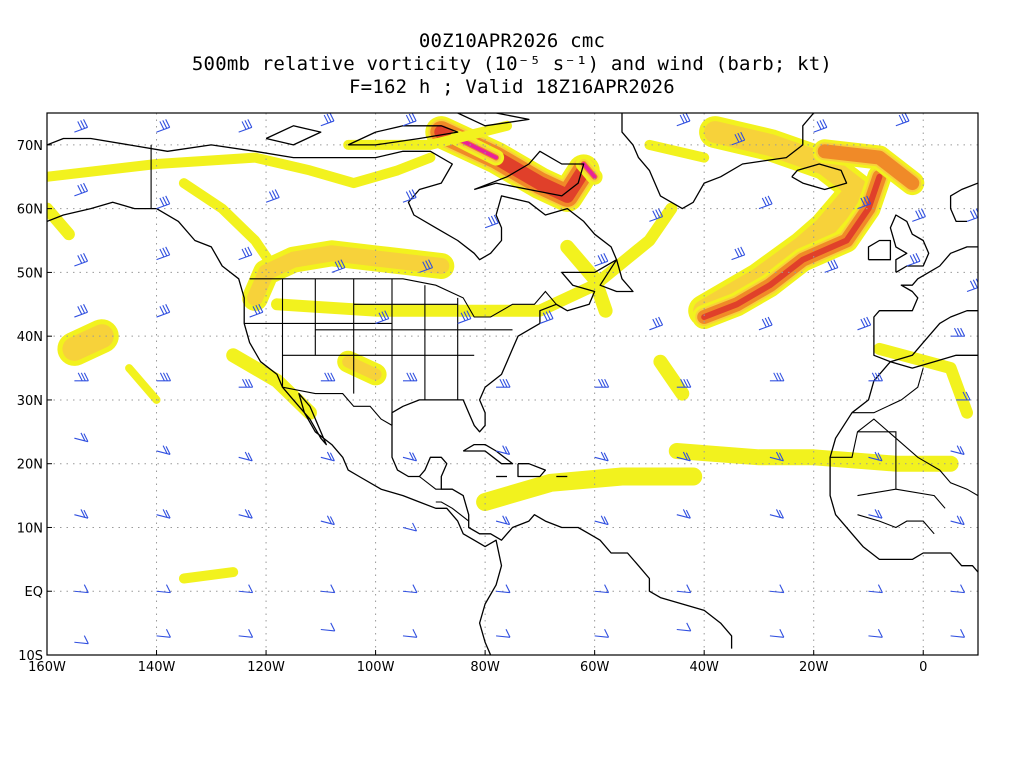 Image resolution: width=1024 pixels, height=768 pixels. Describe the element at coordinates (920, 498) in the screenshot. I see `political-border` at that location.